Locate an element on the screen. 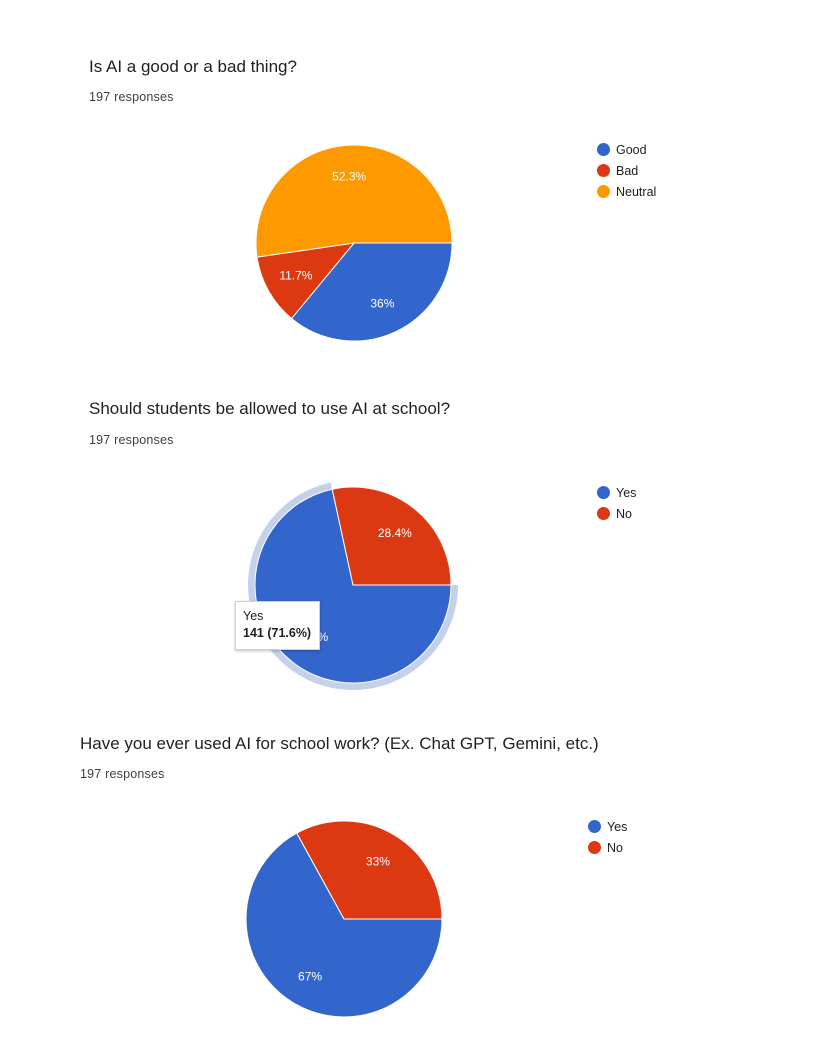 The image size is (816, 1056). pie-chart: 36% 11.7% 52.3% is located at coordinates (354, 243).